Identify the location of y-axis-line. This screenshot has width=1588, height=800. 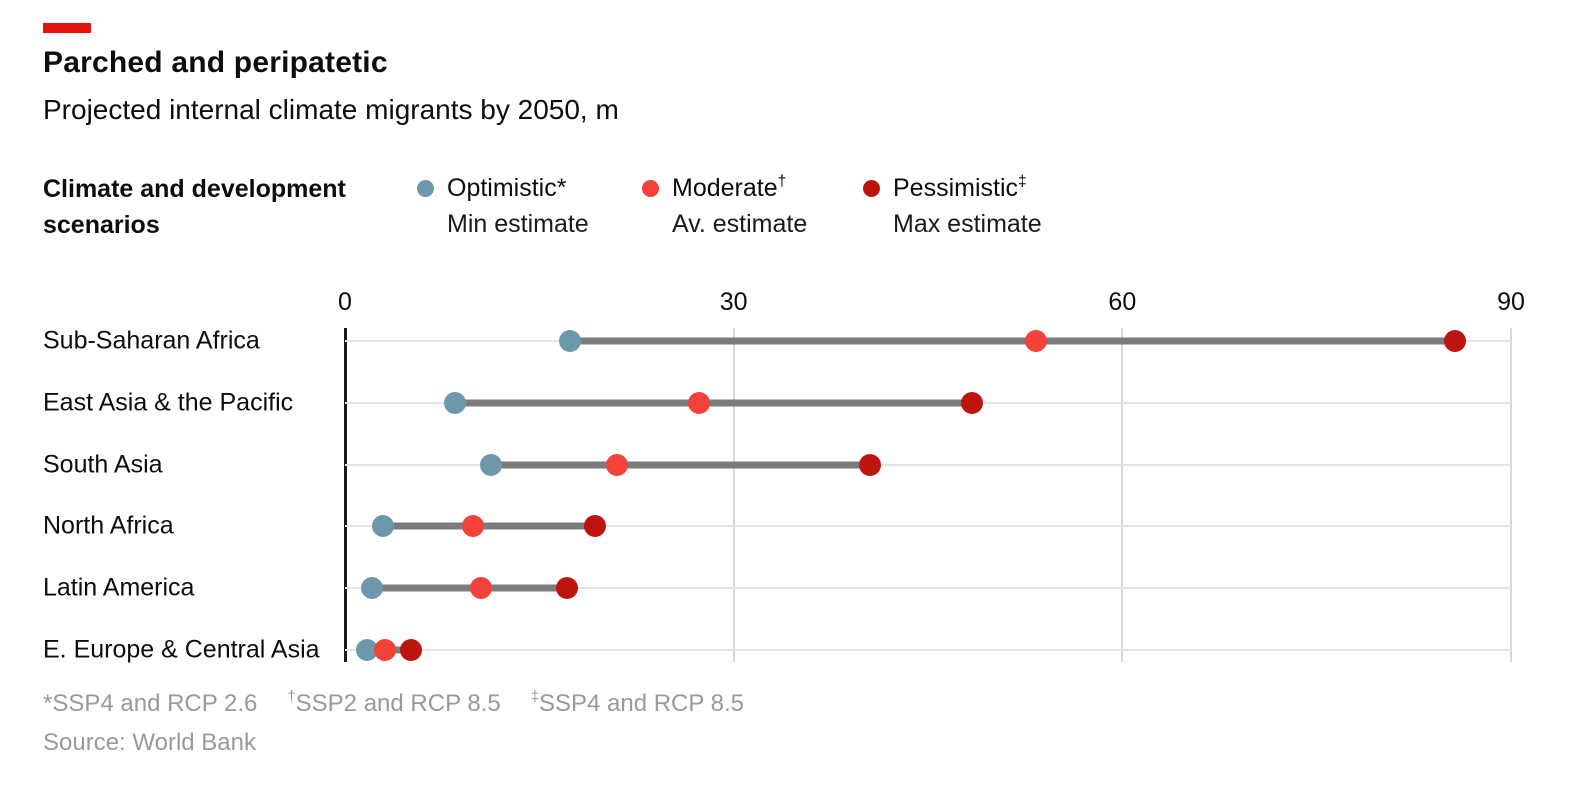
(345, 495).